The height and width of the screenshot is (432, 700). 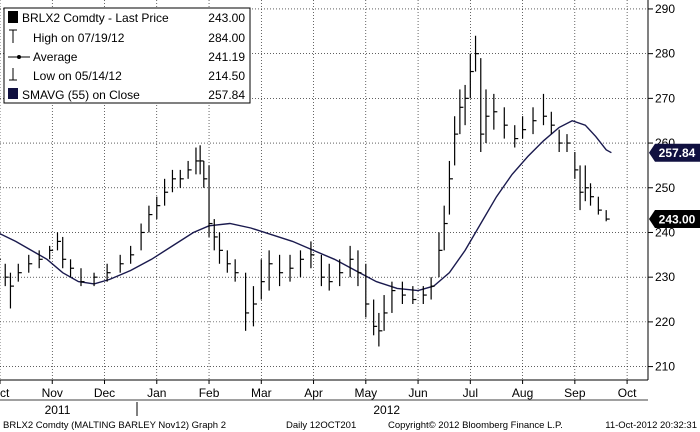 I want to click on y-tick-label: 210, so click(x=665, y=367).